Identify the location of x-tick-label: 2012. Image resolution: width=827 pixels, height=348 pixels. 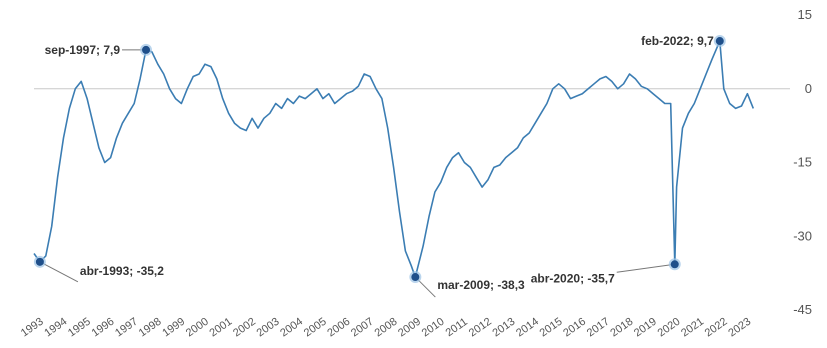
(480, 328).